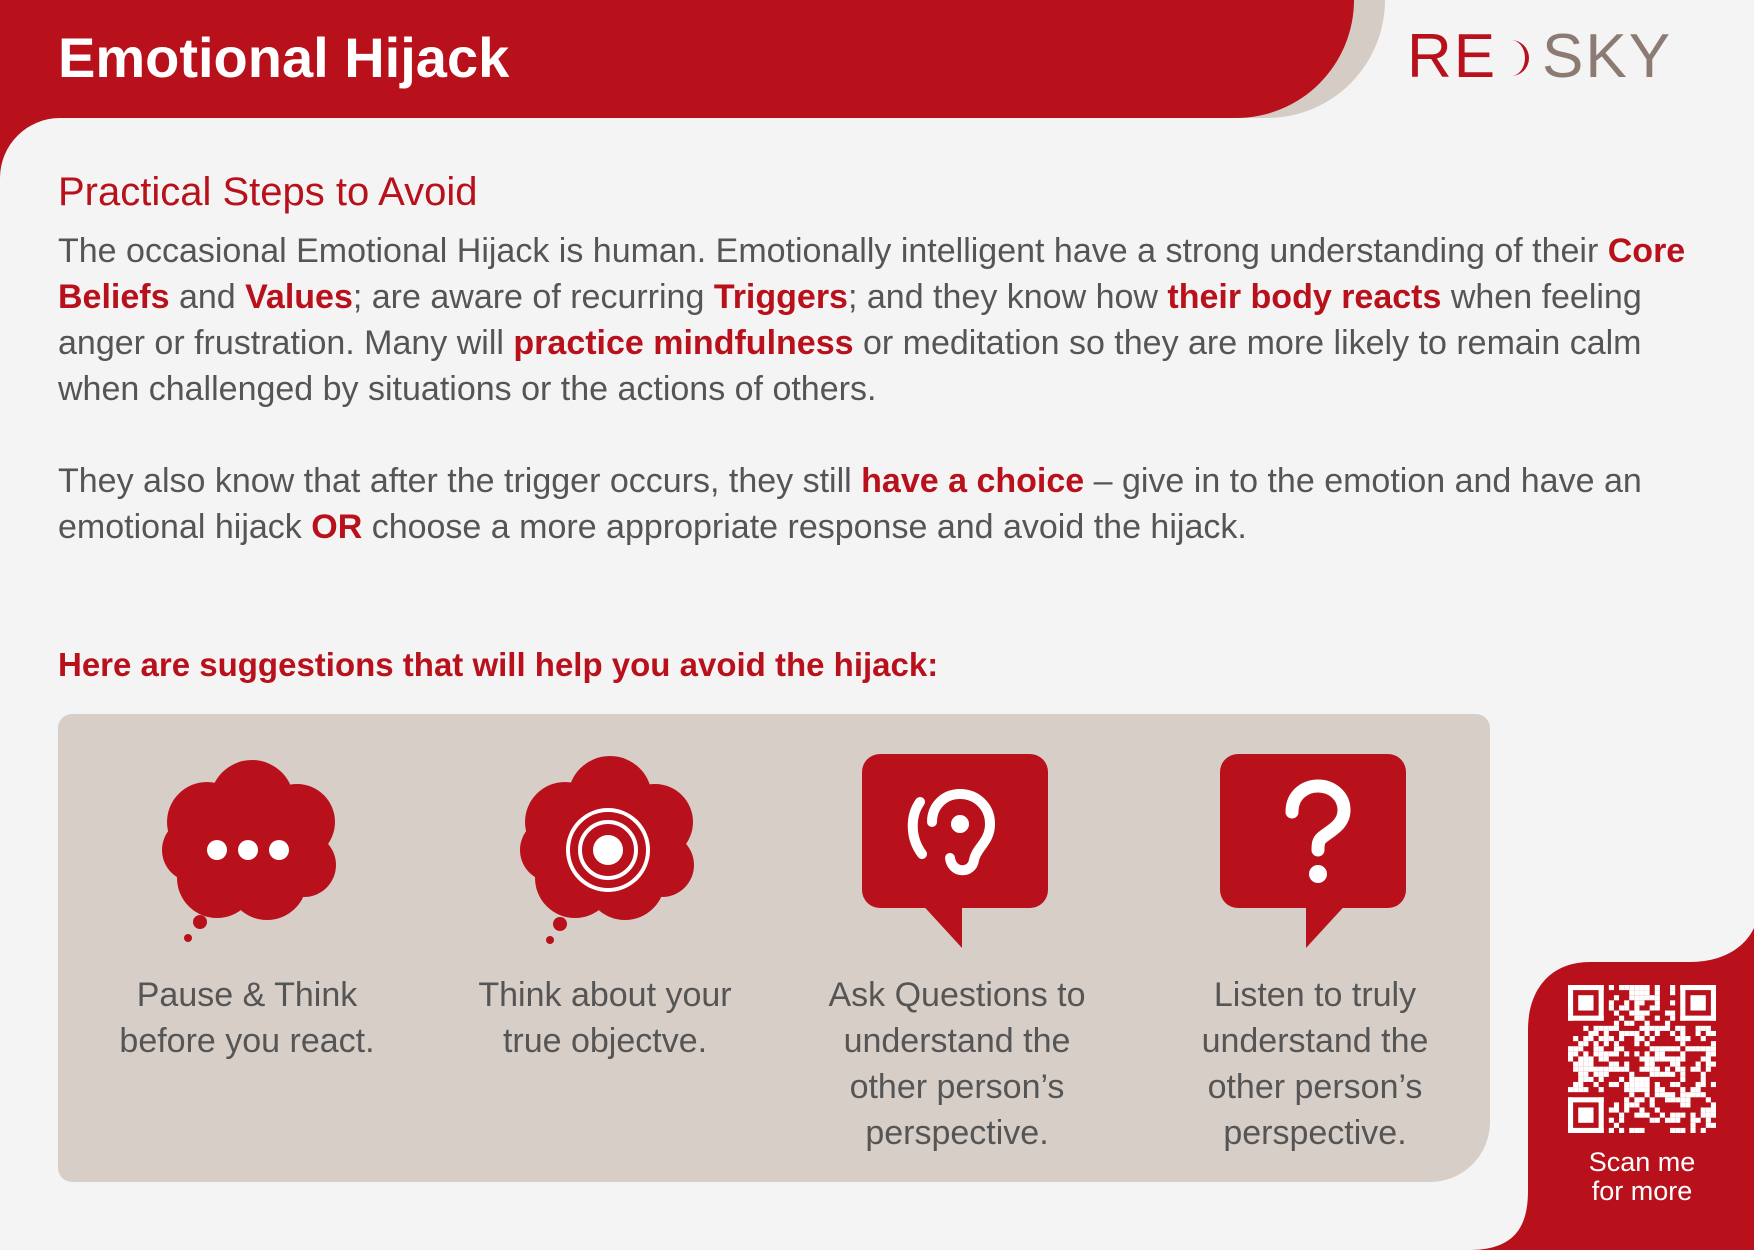  I want to click on logo-text-grey: SKY, so click(1607, 56).